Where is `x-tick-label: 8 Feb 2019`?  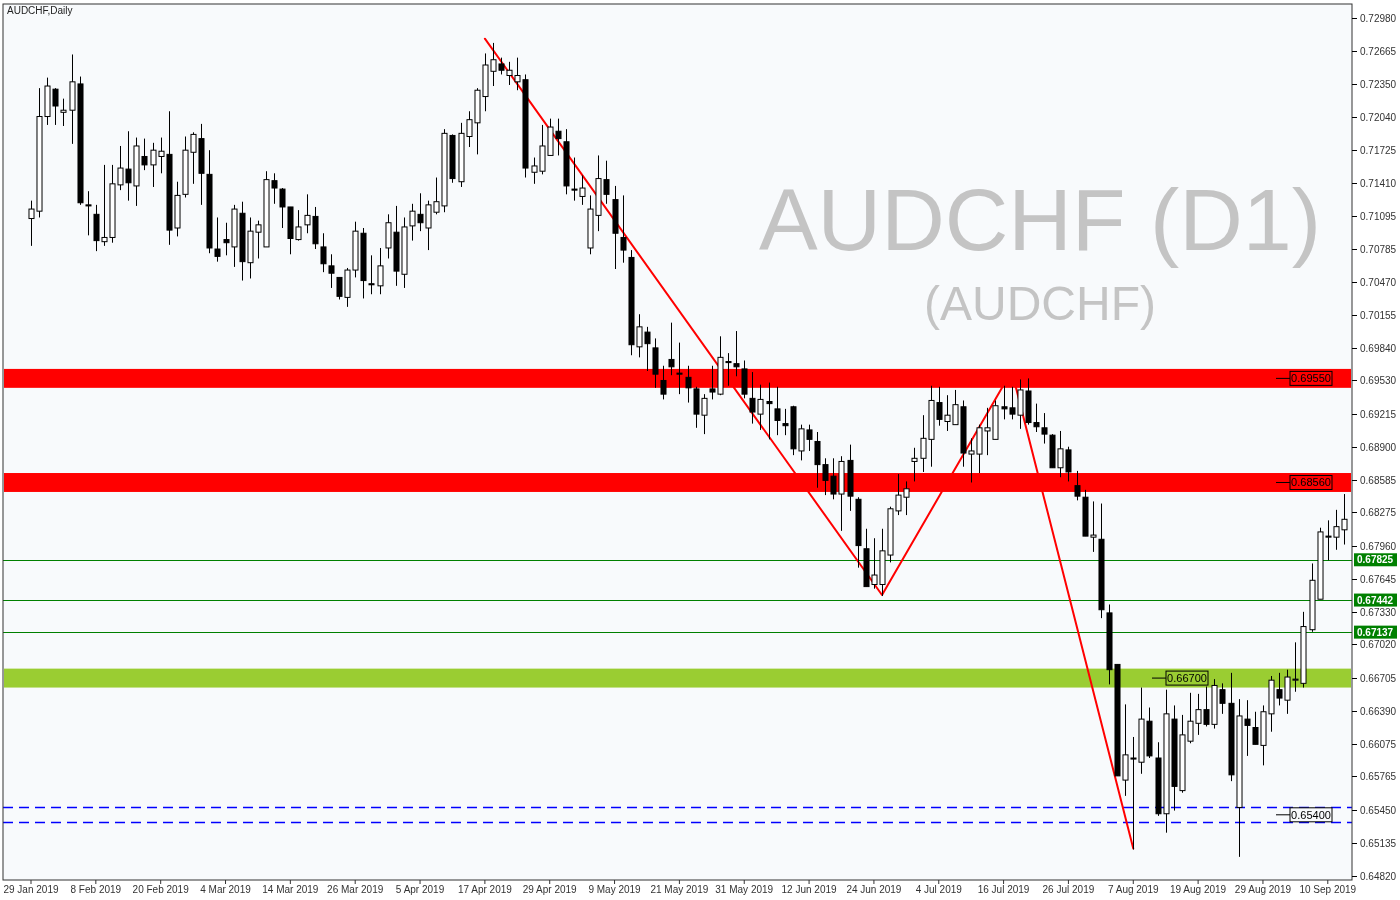 x-tick-label: 8 Feb 2019 is located at coordinates (96, 889).